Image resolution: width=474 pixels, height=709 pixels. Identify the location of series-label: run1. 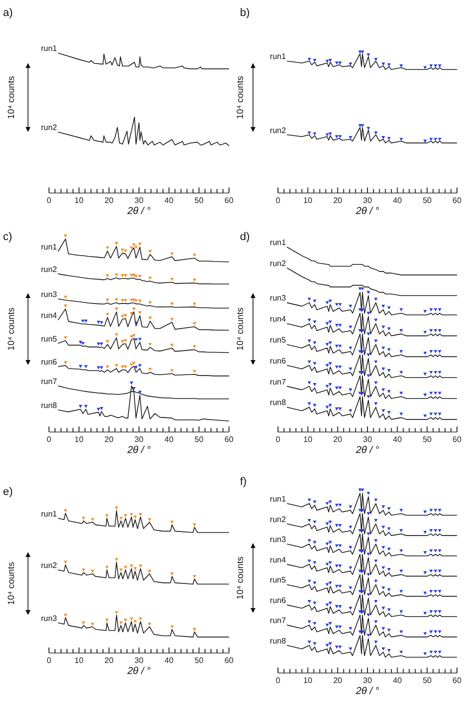
(278, 57).